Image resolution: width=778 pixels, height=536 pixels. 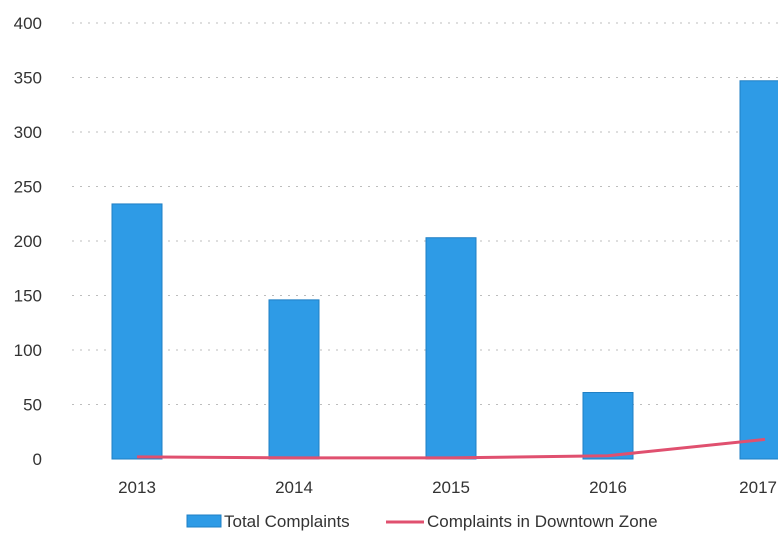 What do you see at coordinates (542, 521) in the screenshot?
I see `legend-label-downtown-zone: Complaints in Downtown Zone` at bounding box center [542, 521].